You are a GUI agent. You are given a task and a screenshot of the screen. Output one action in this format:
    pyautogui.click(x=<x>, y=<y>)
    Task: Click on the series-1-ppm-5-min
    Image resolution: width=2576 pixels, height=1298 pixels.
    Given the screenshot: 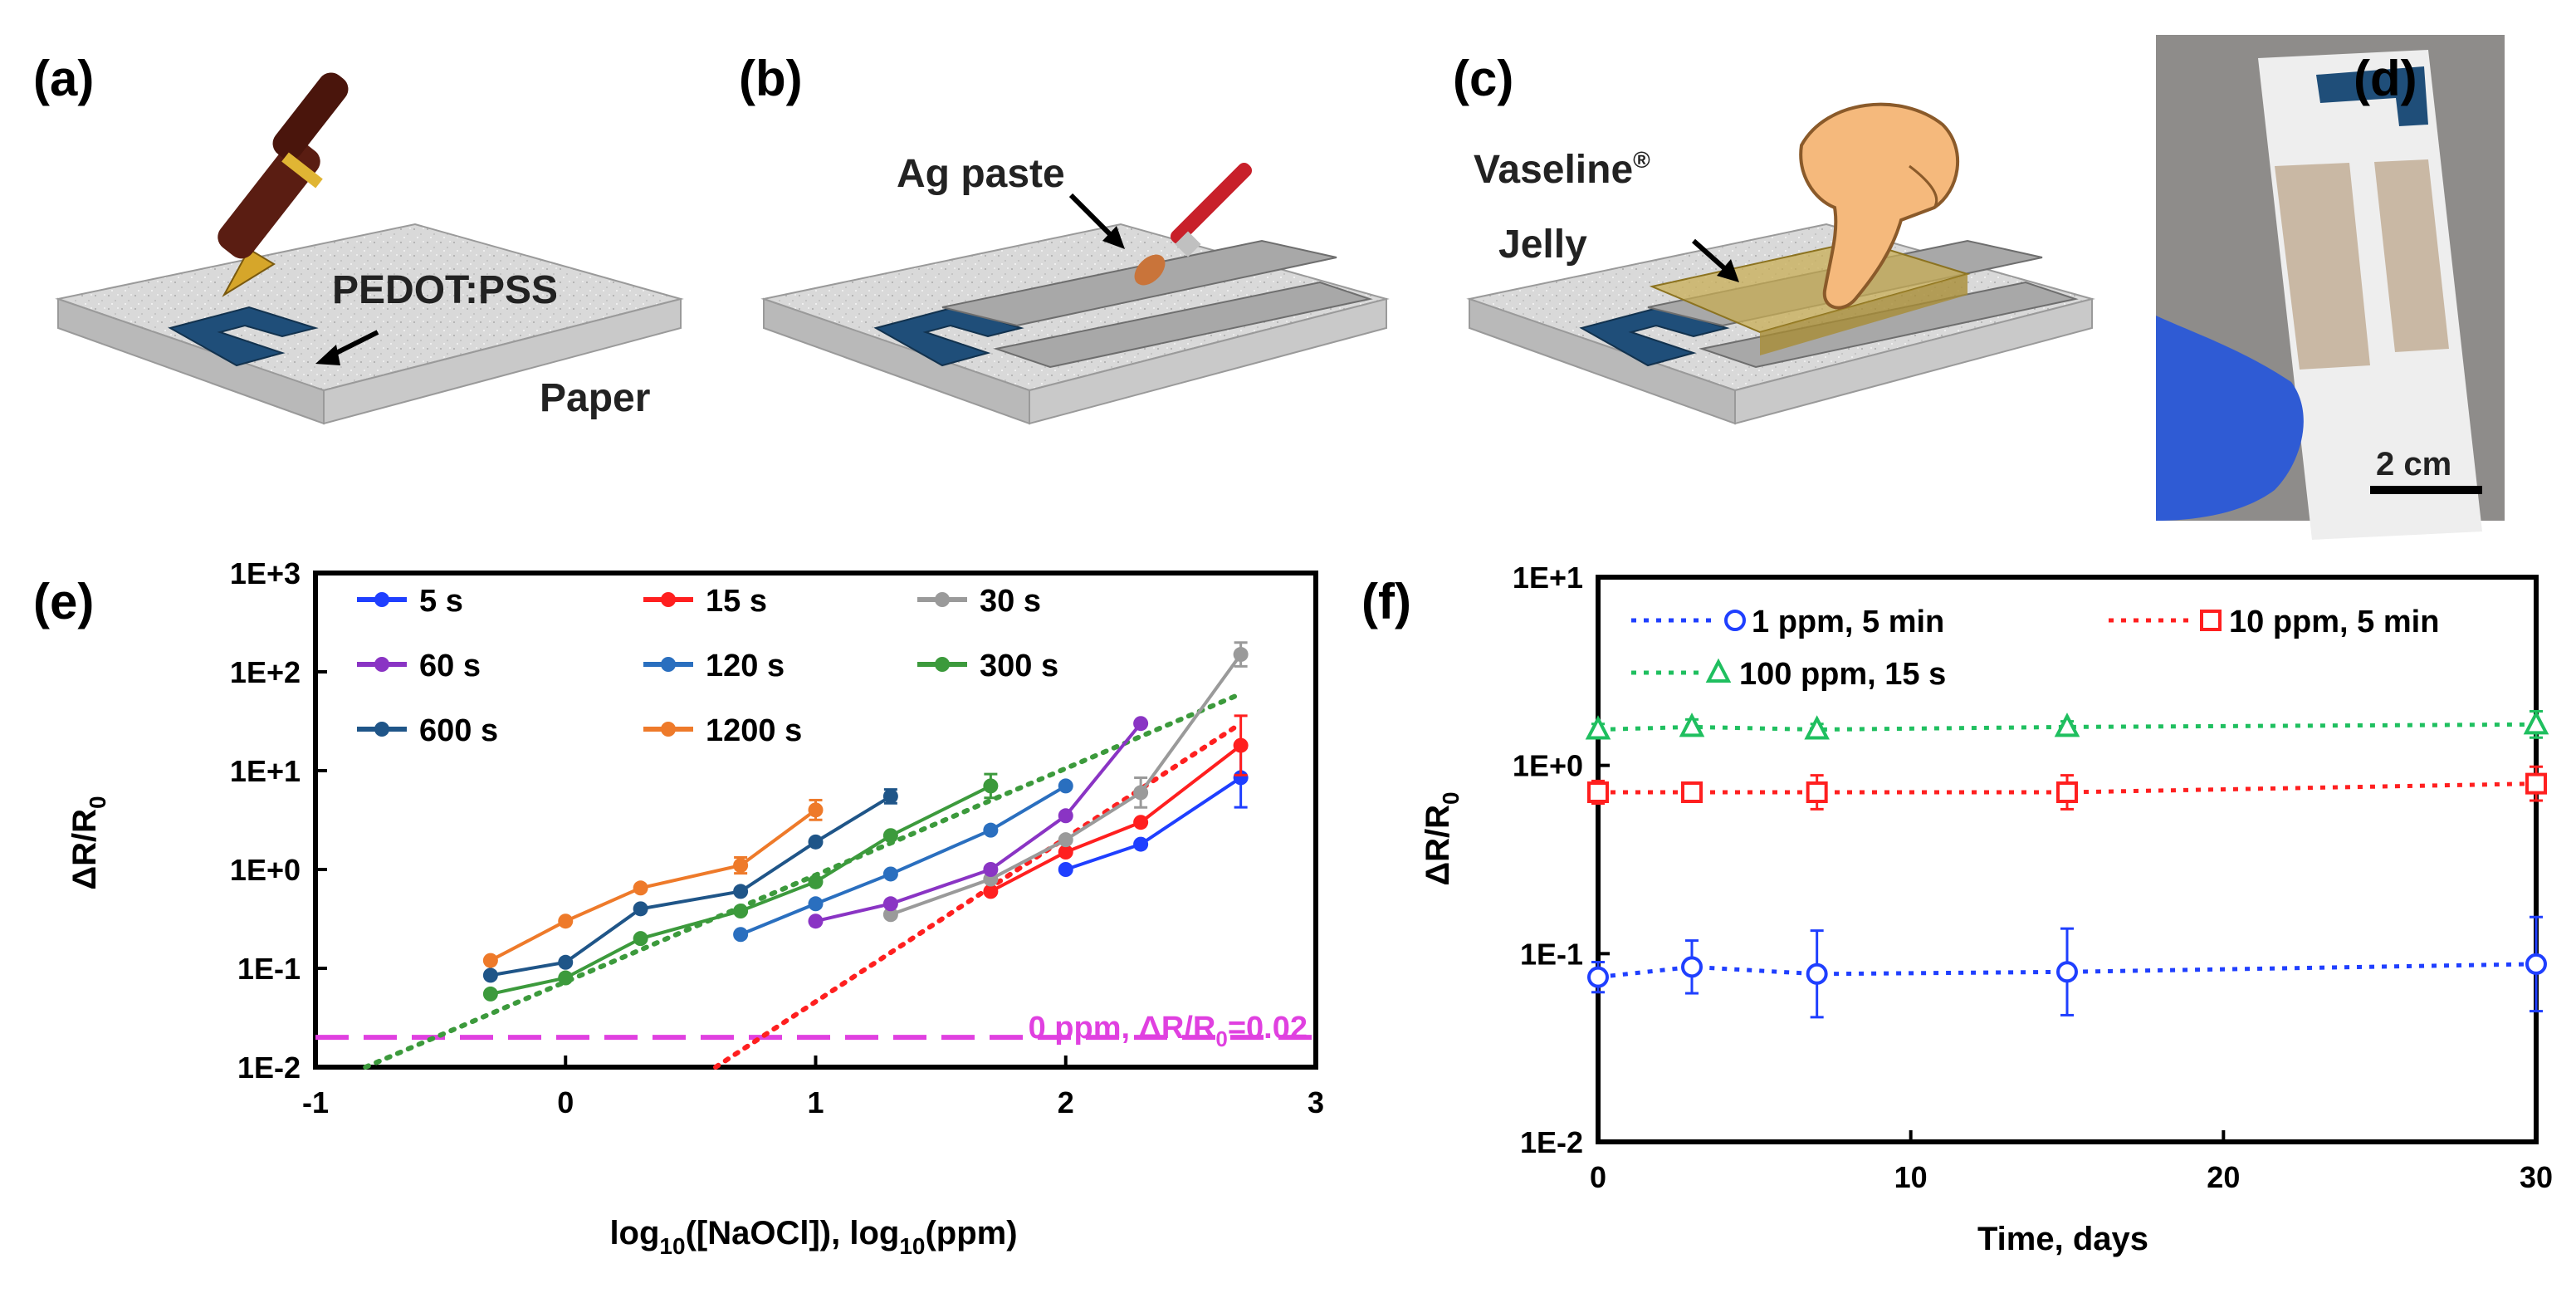 What is the action you would take?
    pyautogui.click(x=2067, y=967)
    